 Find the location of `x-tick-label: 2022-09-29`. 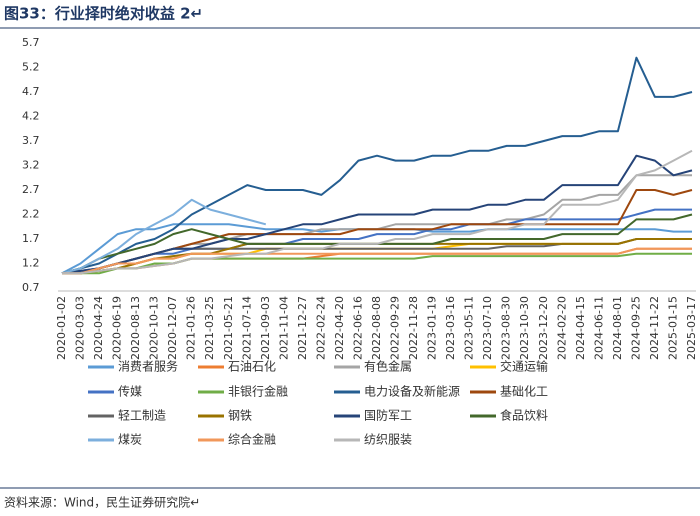

x-tick-label: 2022-09-29 is located at coordinates (395, 328).